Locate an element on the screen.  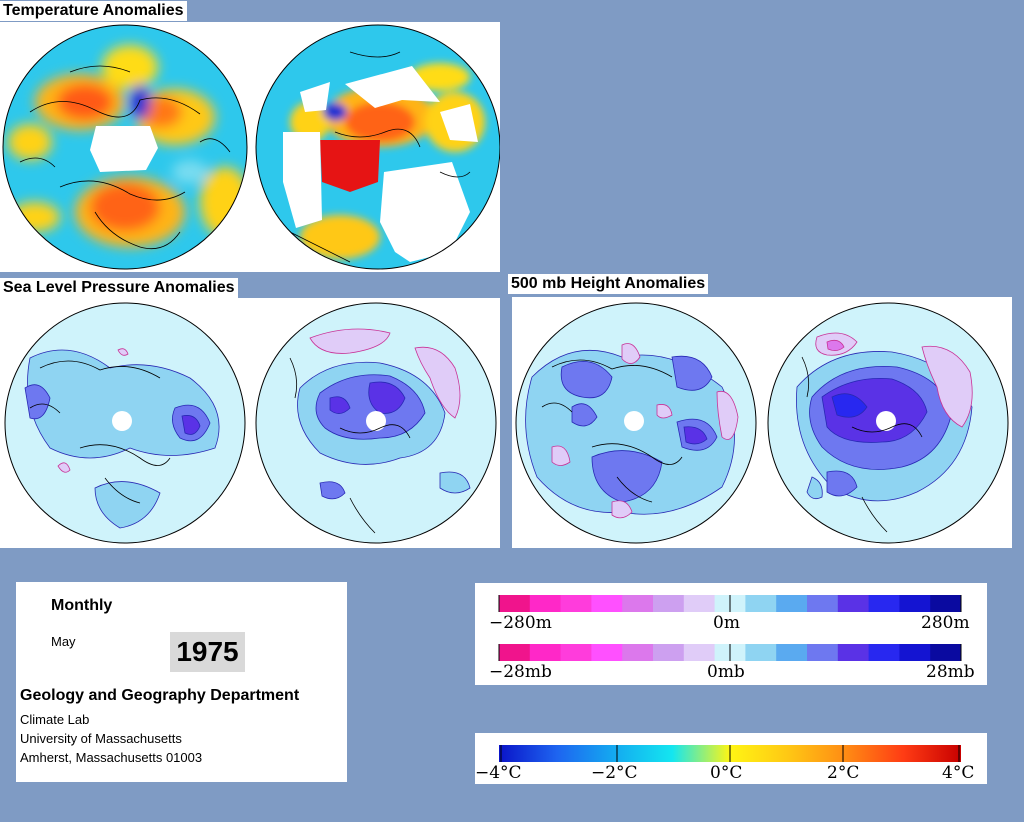
month-label: May is located at coordinates (63, 641).